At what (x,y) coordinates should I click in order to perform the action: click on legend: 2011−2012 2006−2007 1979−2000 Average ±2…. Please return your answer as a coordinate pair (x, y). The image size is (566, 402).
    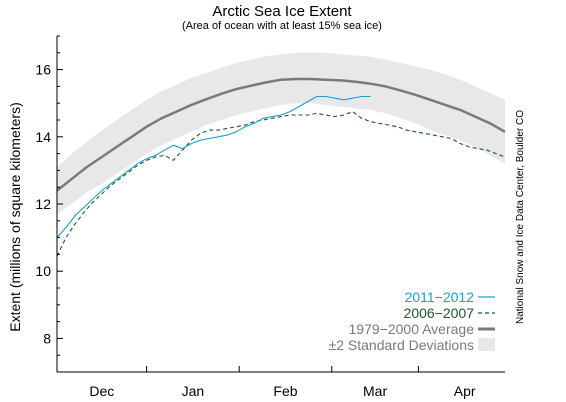
    Looking at the image, I should click on (412, 321).